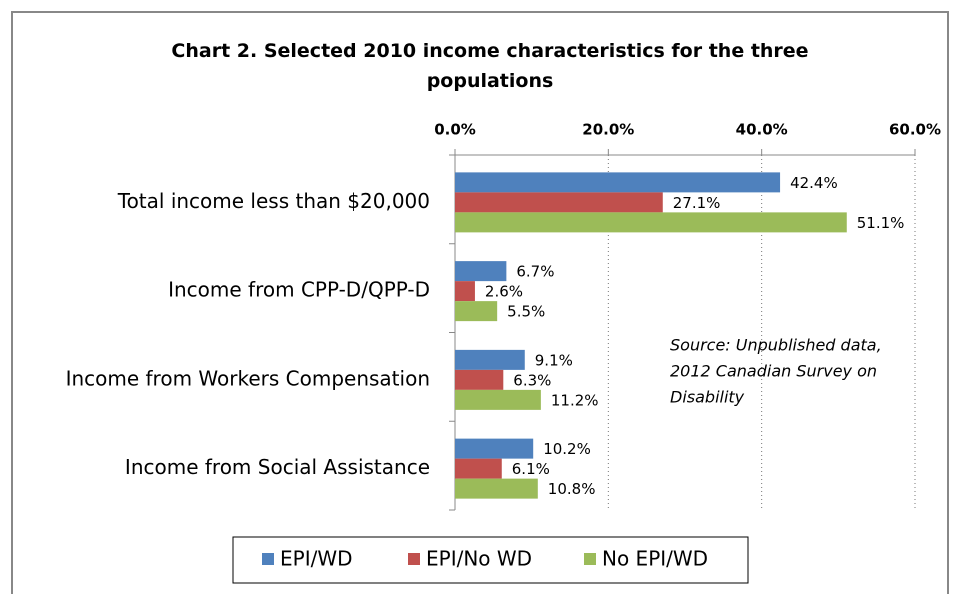  I want to click on data-label: 27.1%, so click(697, 203).